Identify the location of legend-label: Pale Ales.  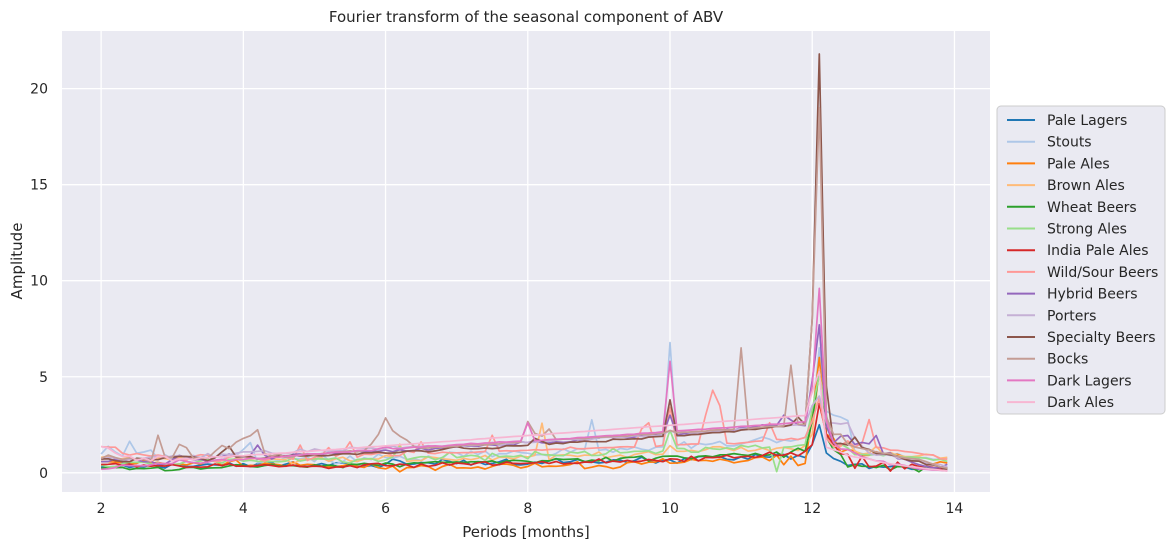
(1078, 164).